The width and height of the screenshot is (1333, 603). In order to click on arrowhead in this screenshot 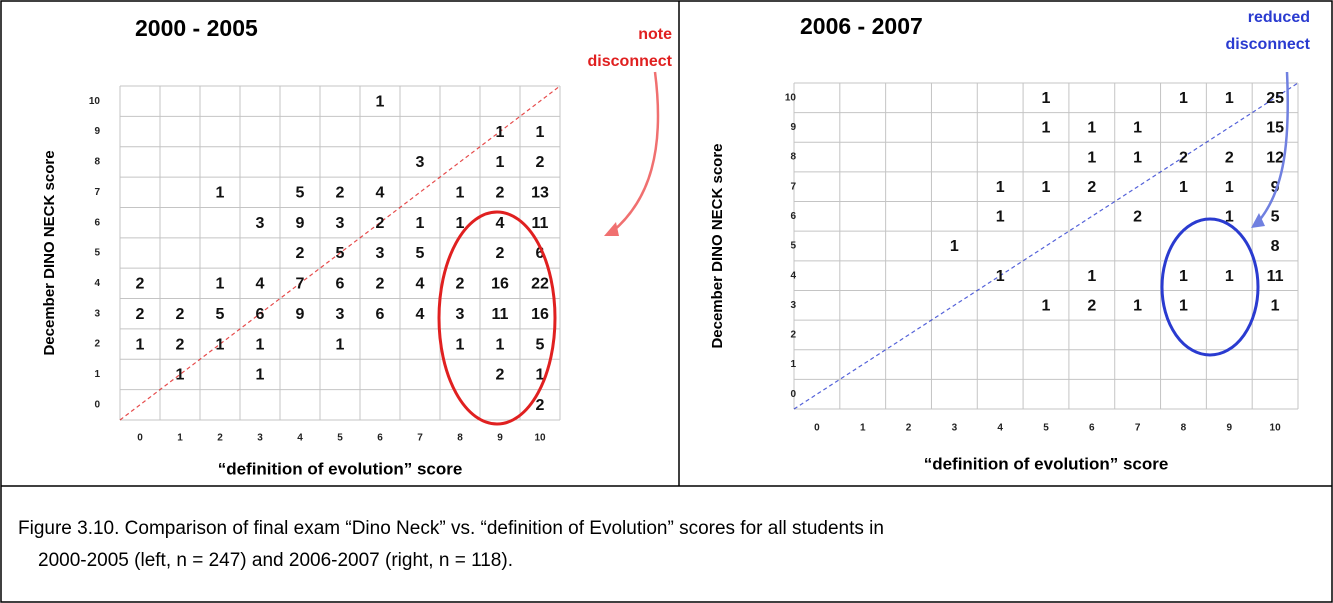, I will do `click(1258, 220)`.